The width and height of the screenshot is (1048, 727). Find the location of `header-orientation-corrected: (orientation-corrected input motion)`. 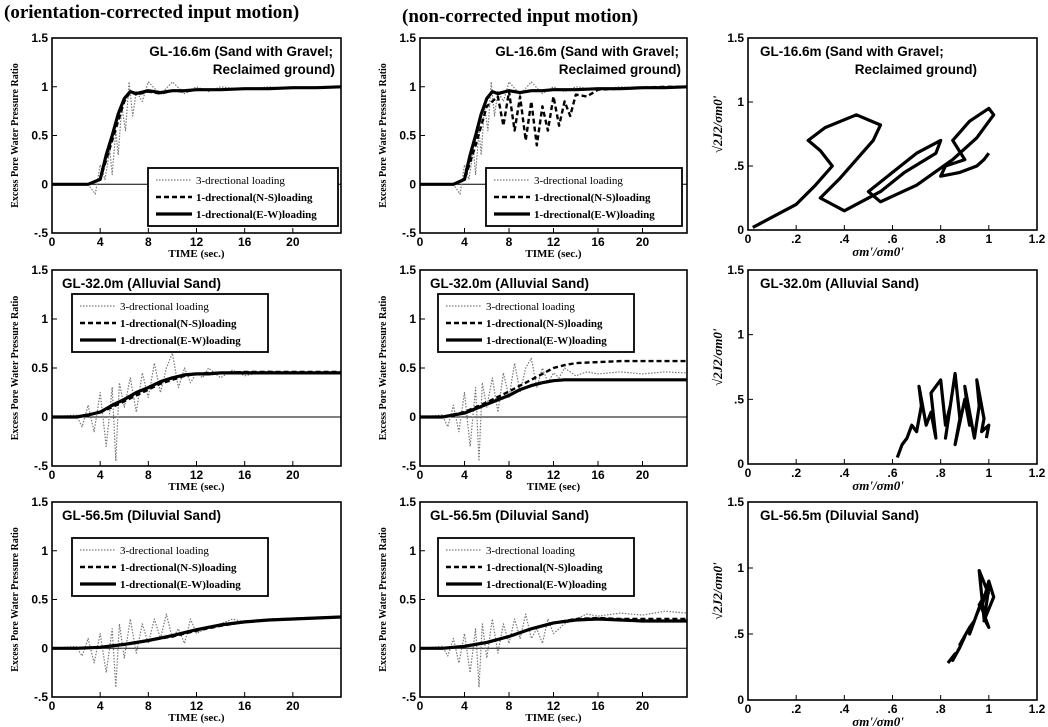

header-orientation-corrected: (orientation-corrected input motion) is located at coordinates (152, 12).